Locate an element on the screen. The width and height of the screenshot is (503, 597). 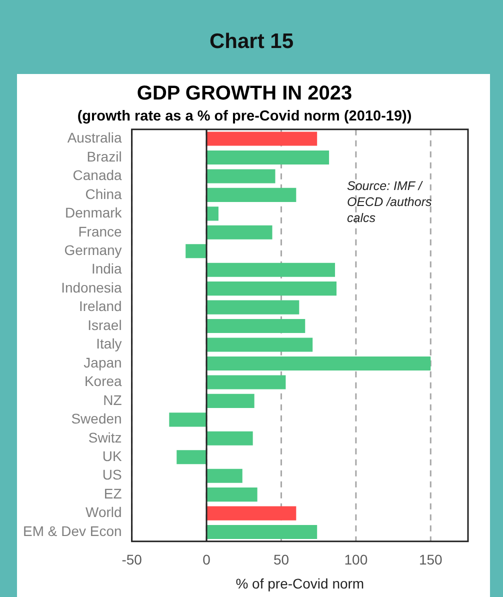
chart-subtitle: (growth rate as a % of pre-Covid norm (2010-19)) is located at coordinates (244, 116).